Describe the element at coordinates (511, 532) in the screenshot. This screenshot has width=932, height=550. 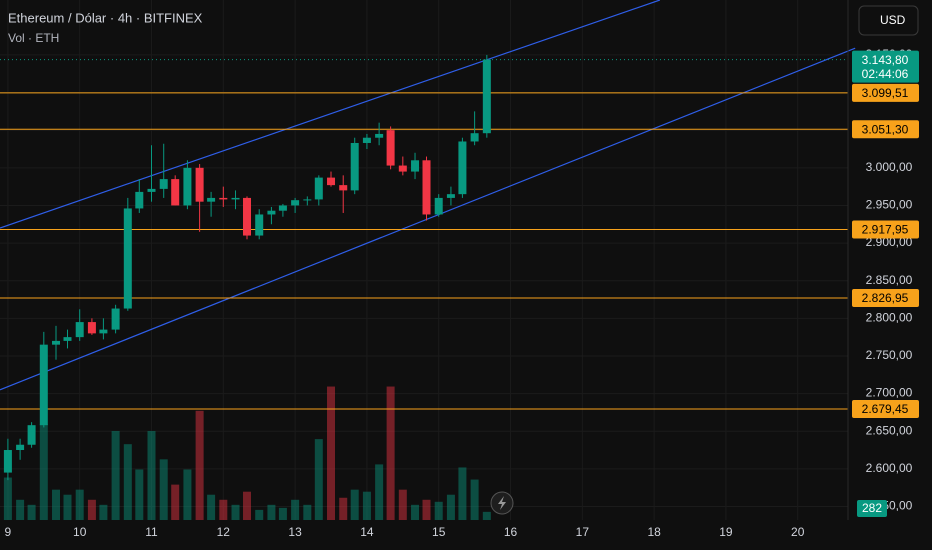
I see `x-tick-label: 16` at that location.